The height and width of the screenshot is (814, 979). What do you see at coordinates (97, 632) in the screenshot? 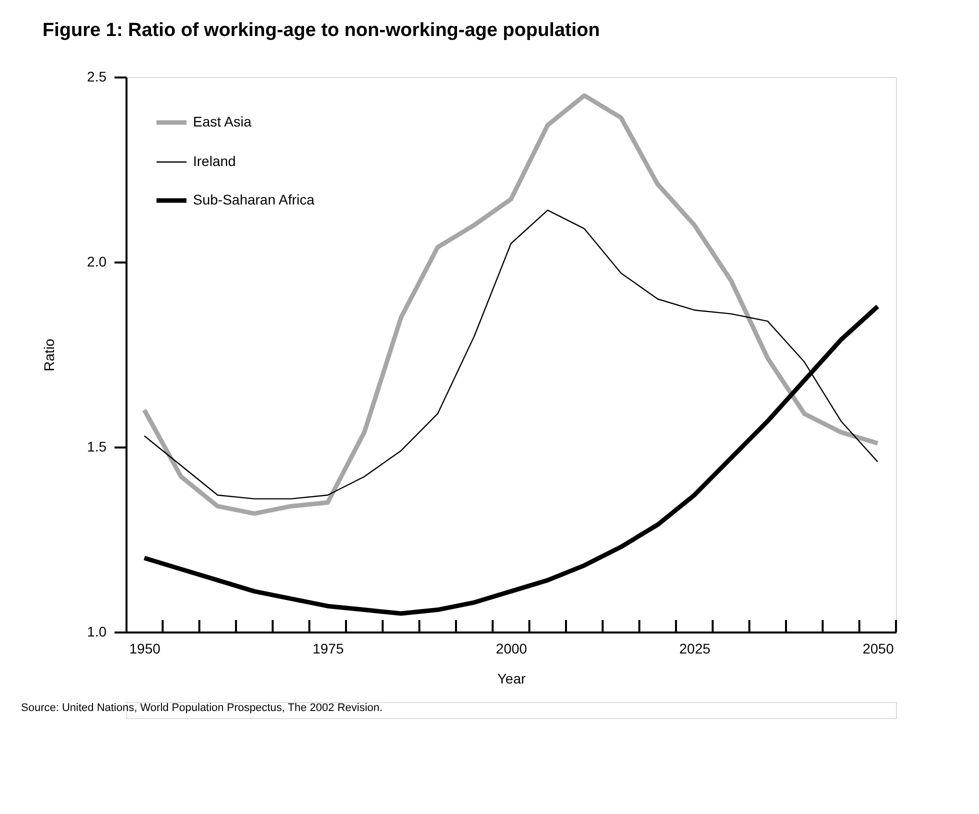
I see `y-tick-label: 1.0` at bounding box center [97, 632].